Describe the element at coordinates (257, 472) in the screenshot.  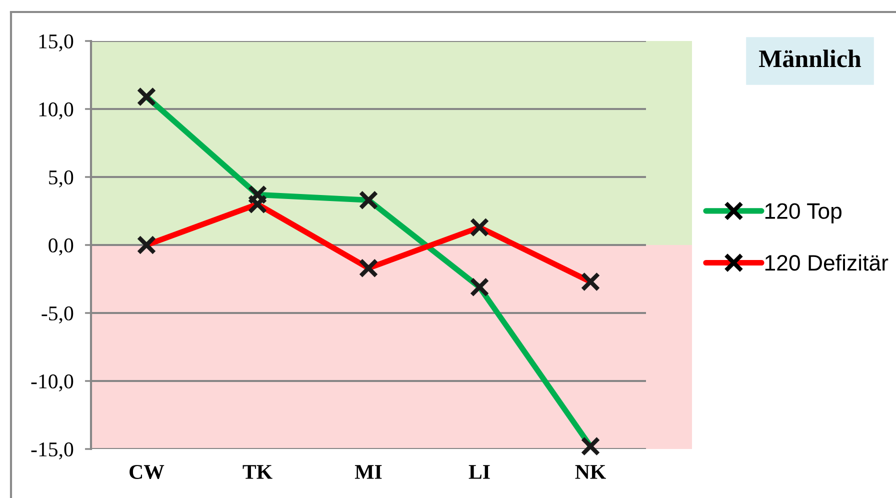
I see `x-tick-label: TK` at that location.